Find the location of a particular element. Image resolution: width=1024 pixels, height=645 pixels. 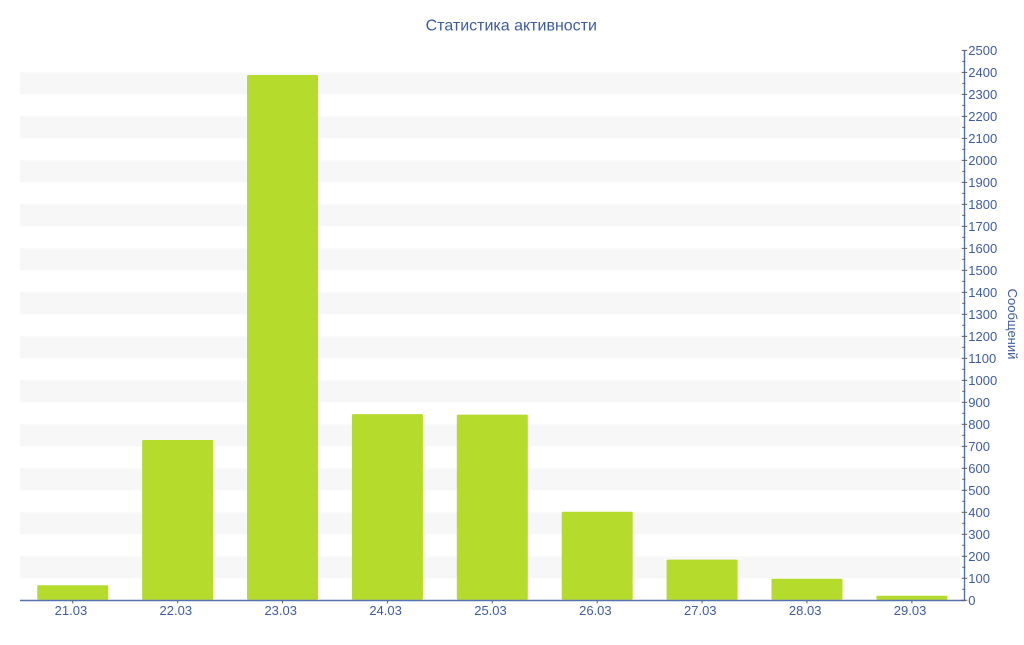

svg-text: 1600 is located at coordinates (982, 248).